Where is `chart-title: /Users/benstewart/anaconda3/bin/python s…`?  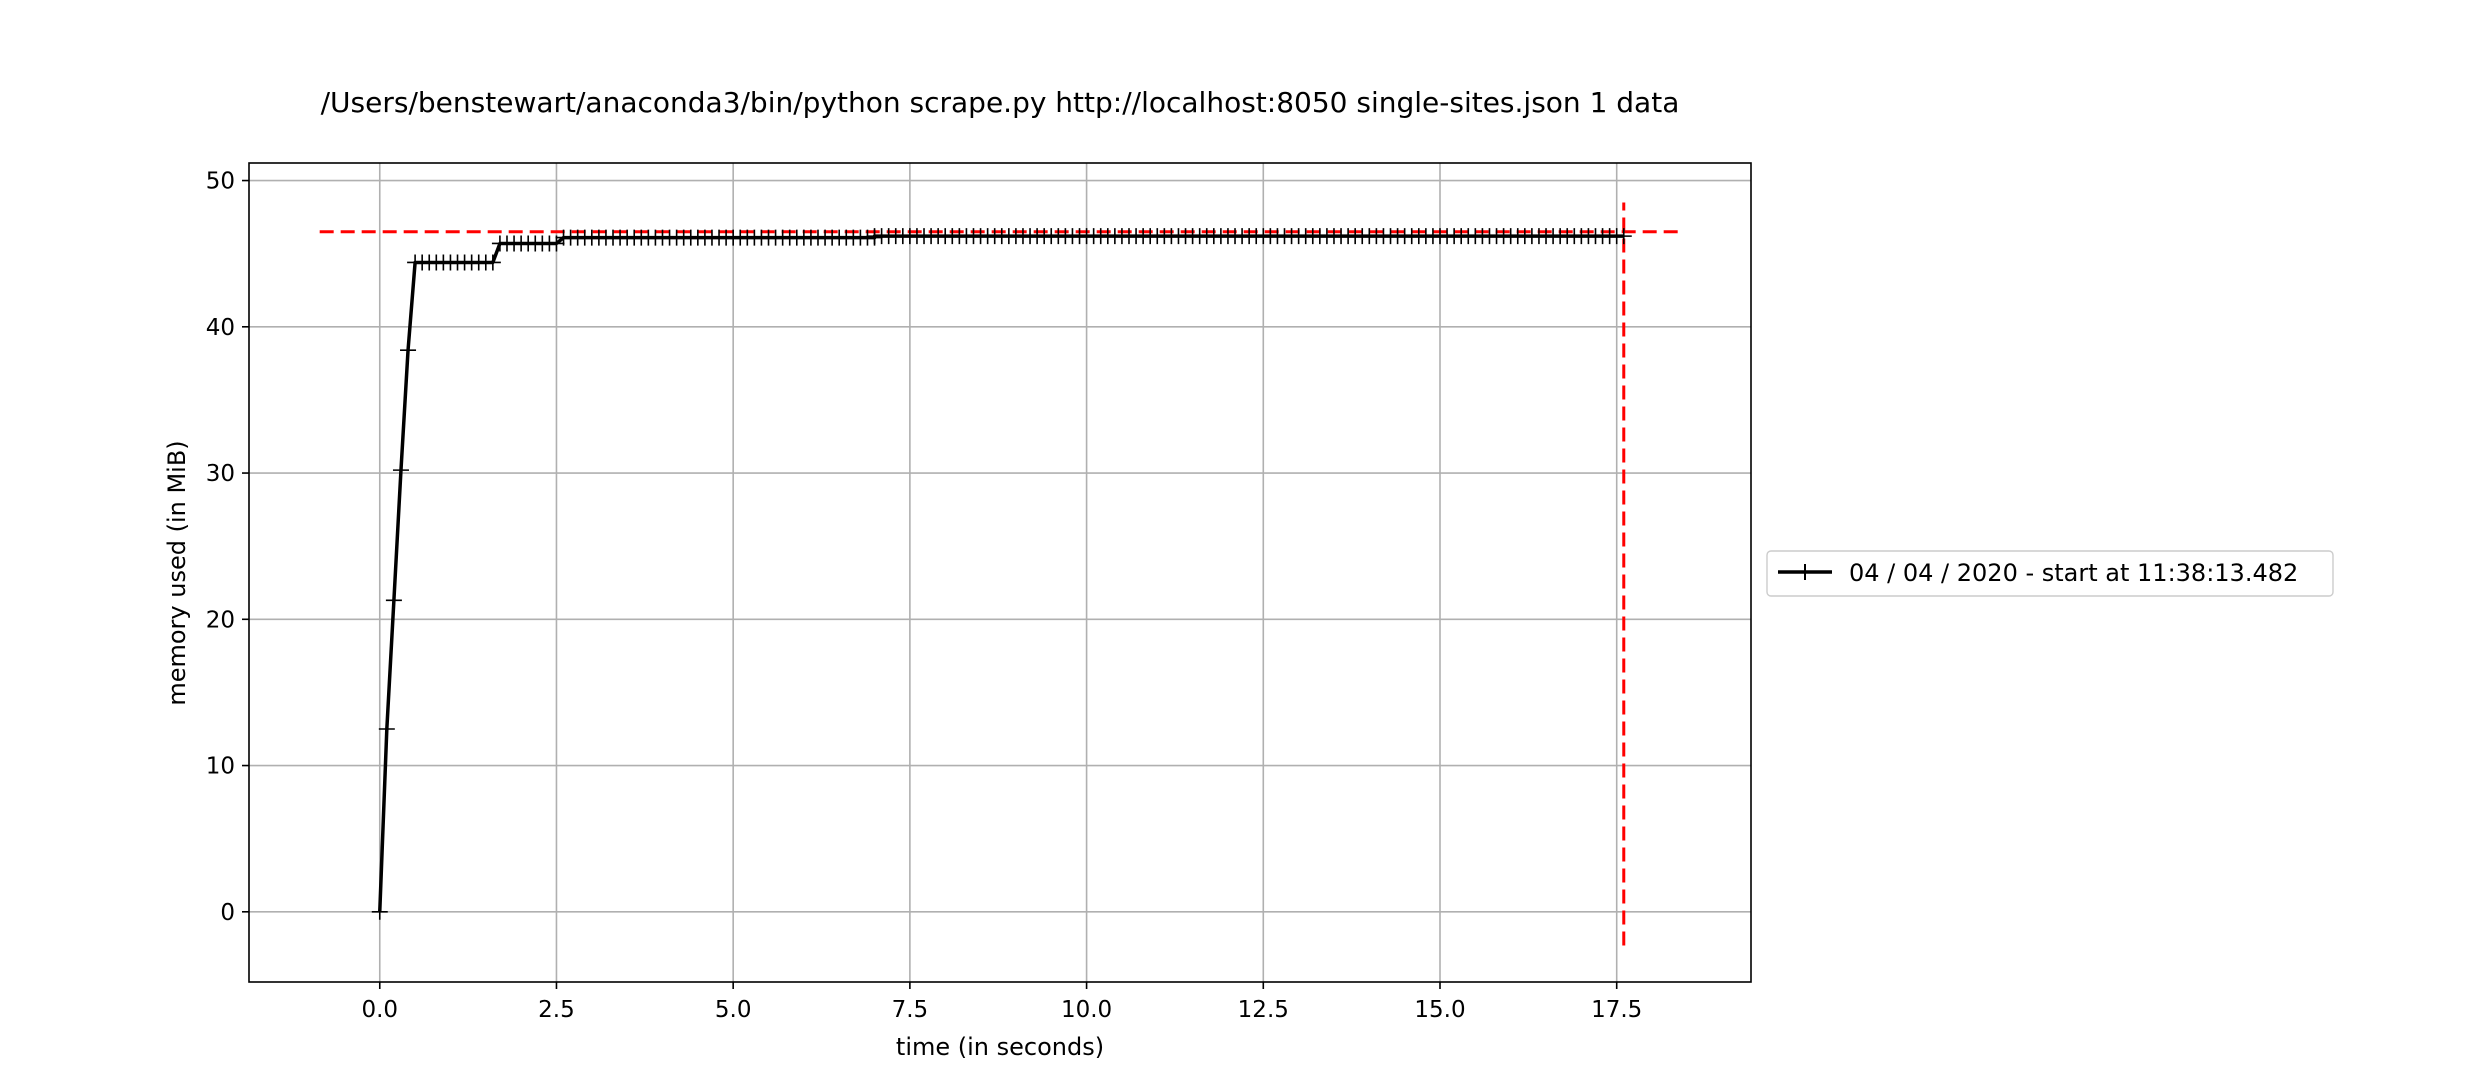
chart-title: /Users/benstewart/anaconda3/bin/python s… is located at coordinates (1000, 102).